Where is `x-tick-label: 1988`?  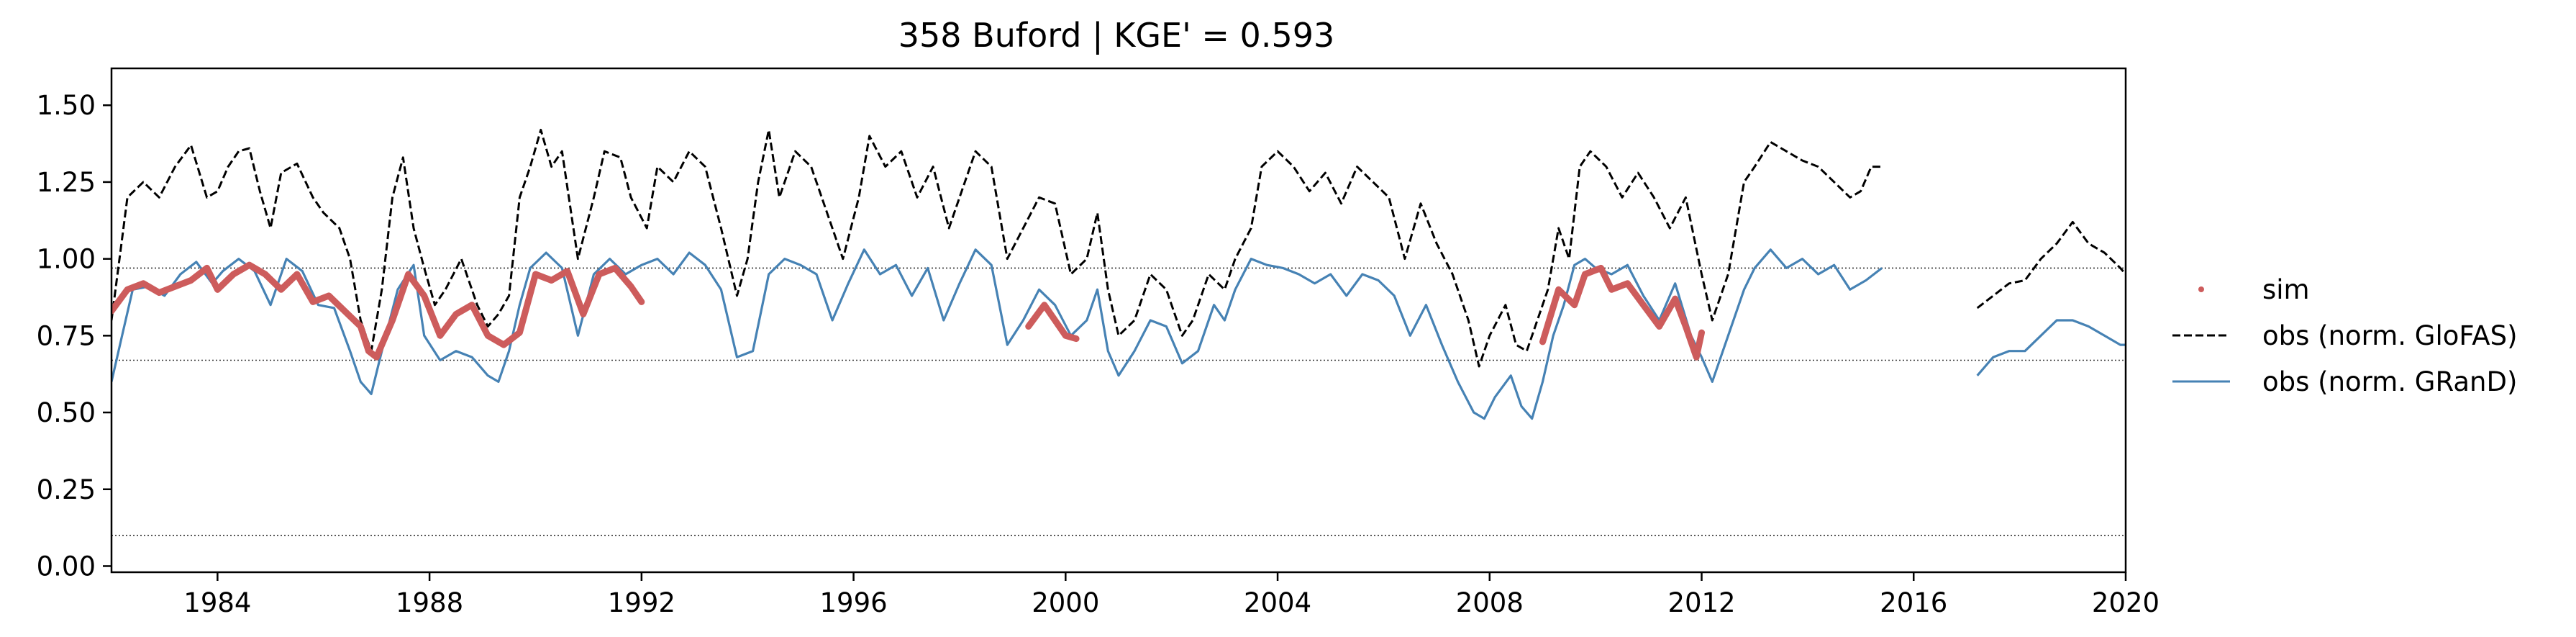
x-tick-label: 1988 is located at coordinates (429, 603).